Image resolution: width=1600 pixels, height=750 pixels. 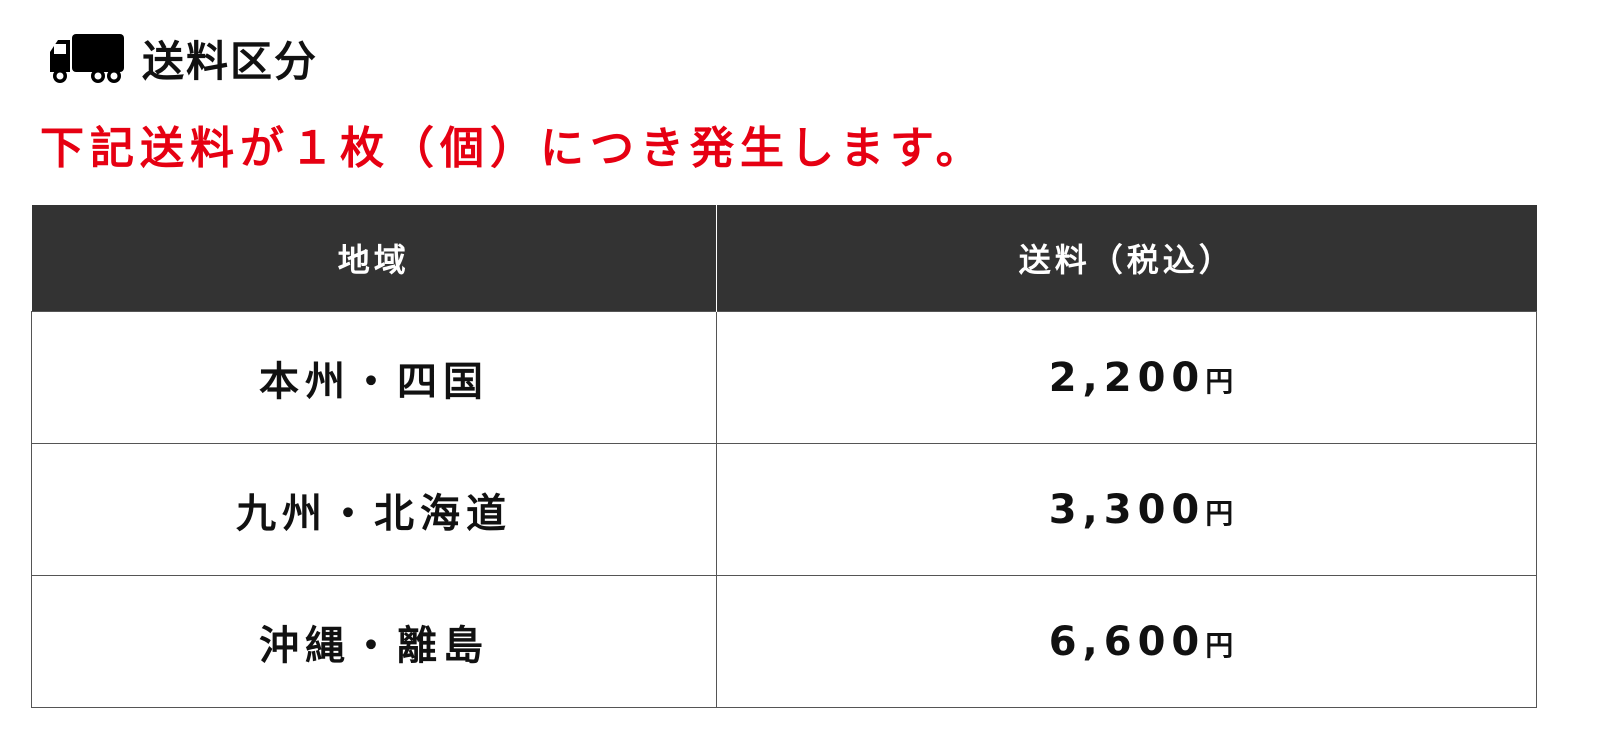 I want to click on region-cell: 九州・北海道, so click(x=374, y=509).